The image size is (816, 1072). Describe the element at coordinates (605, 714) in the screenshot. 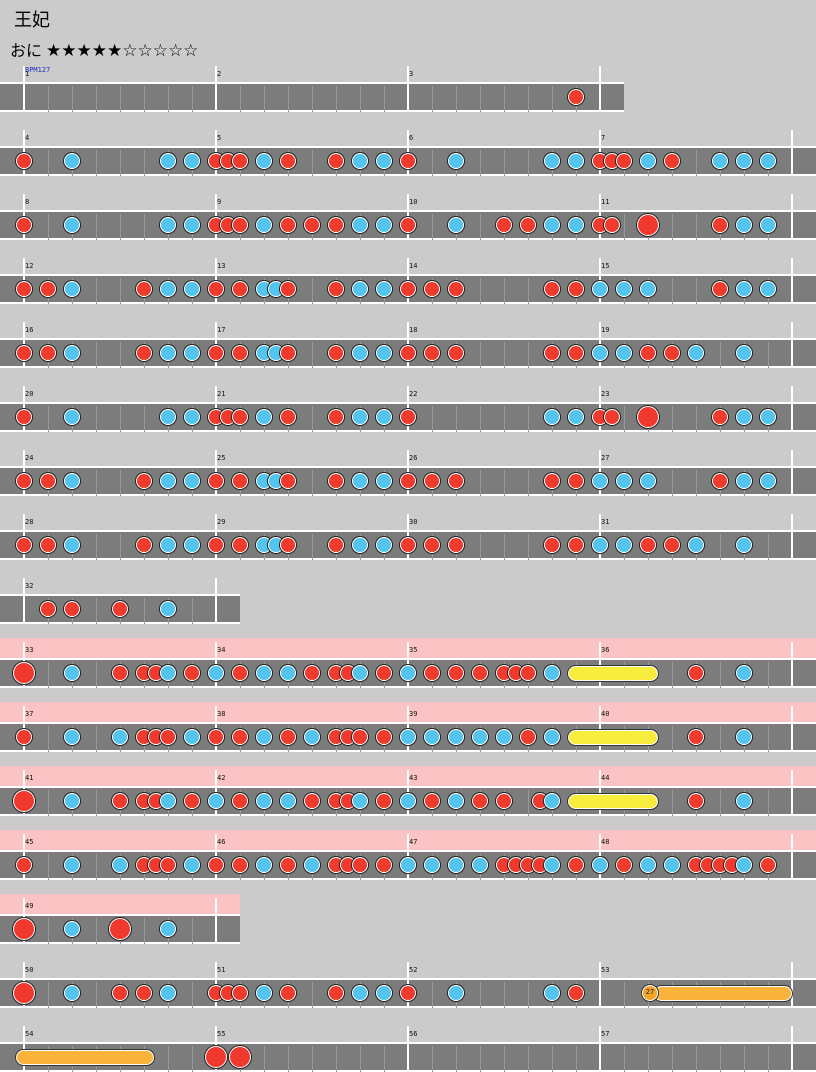

I see `measure-number: 40` at that location.